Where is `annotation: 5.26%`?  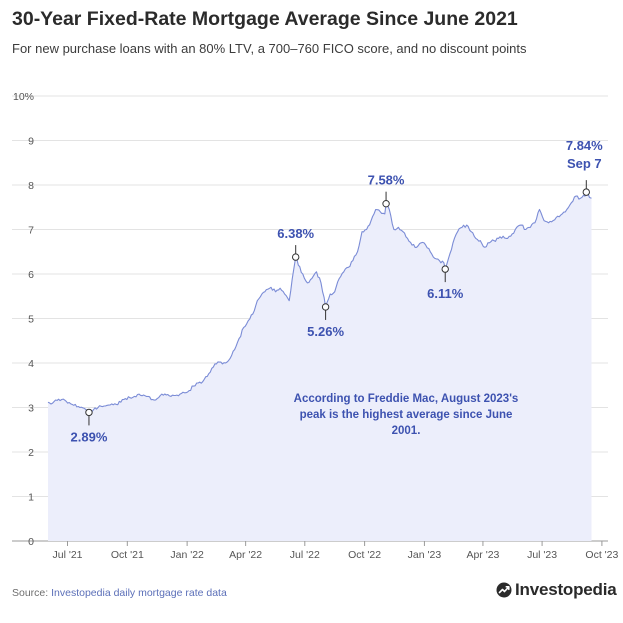
annotation: 5.26% is located at coordinates (325, 321).